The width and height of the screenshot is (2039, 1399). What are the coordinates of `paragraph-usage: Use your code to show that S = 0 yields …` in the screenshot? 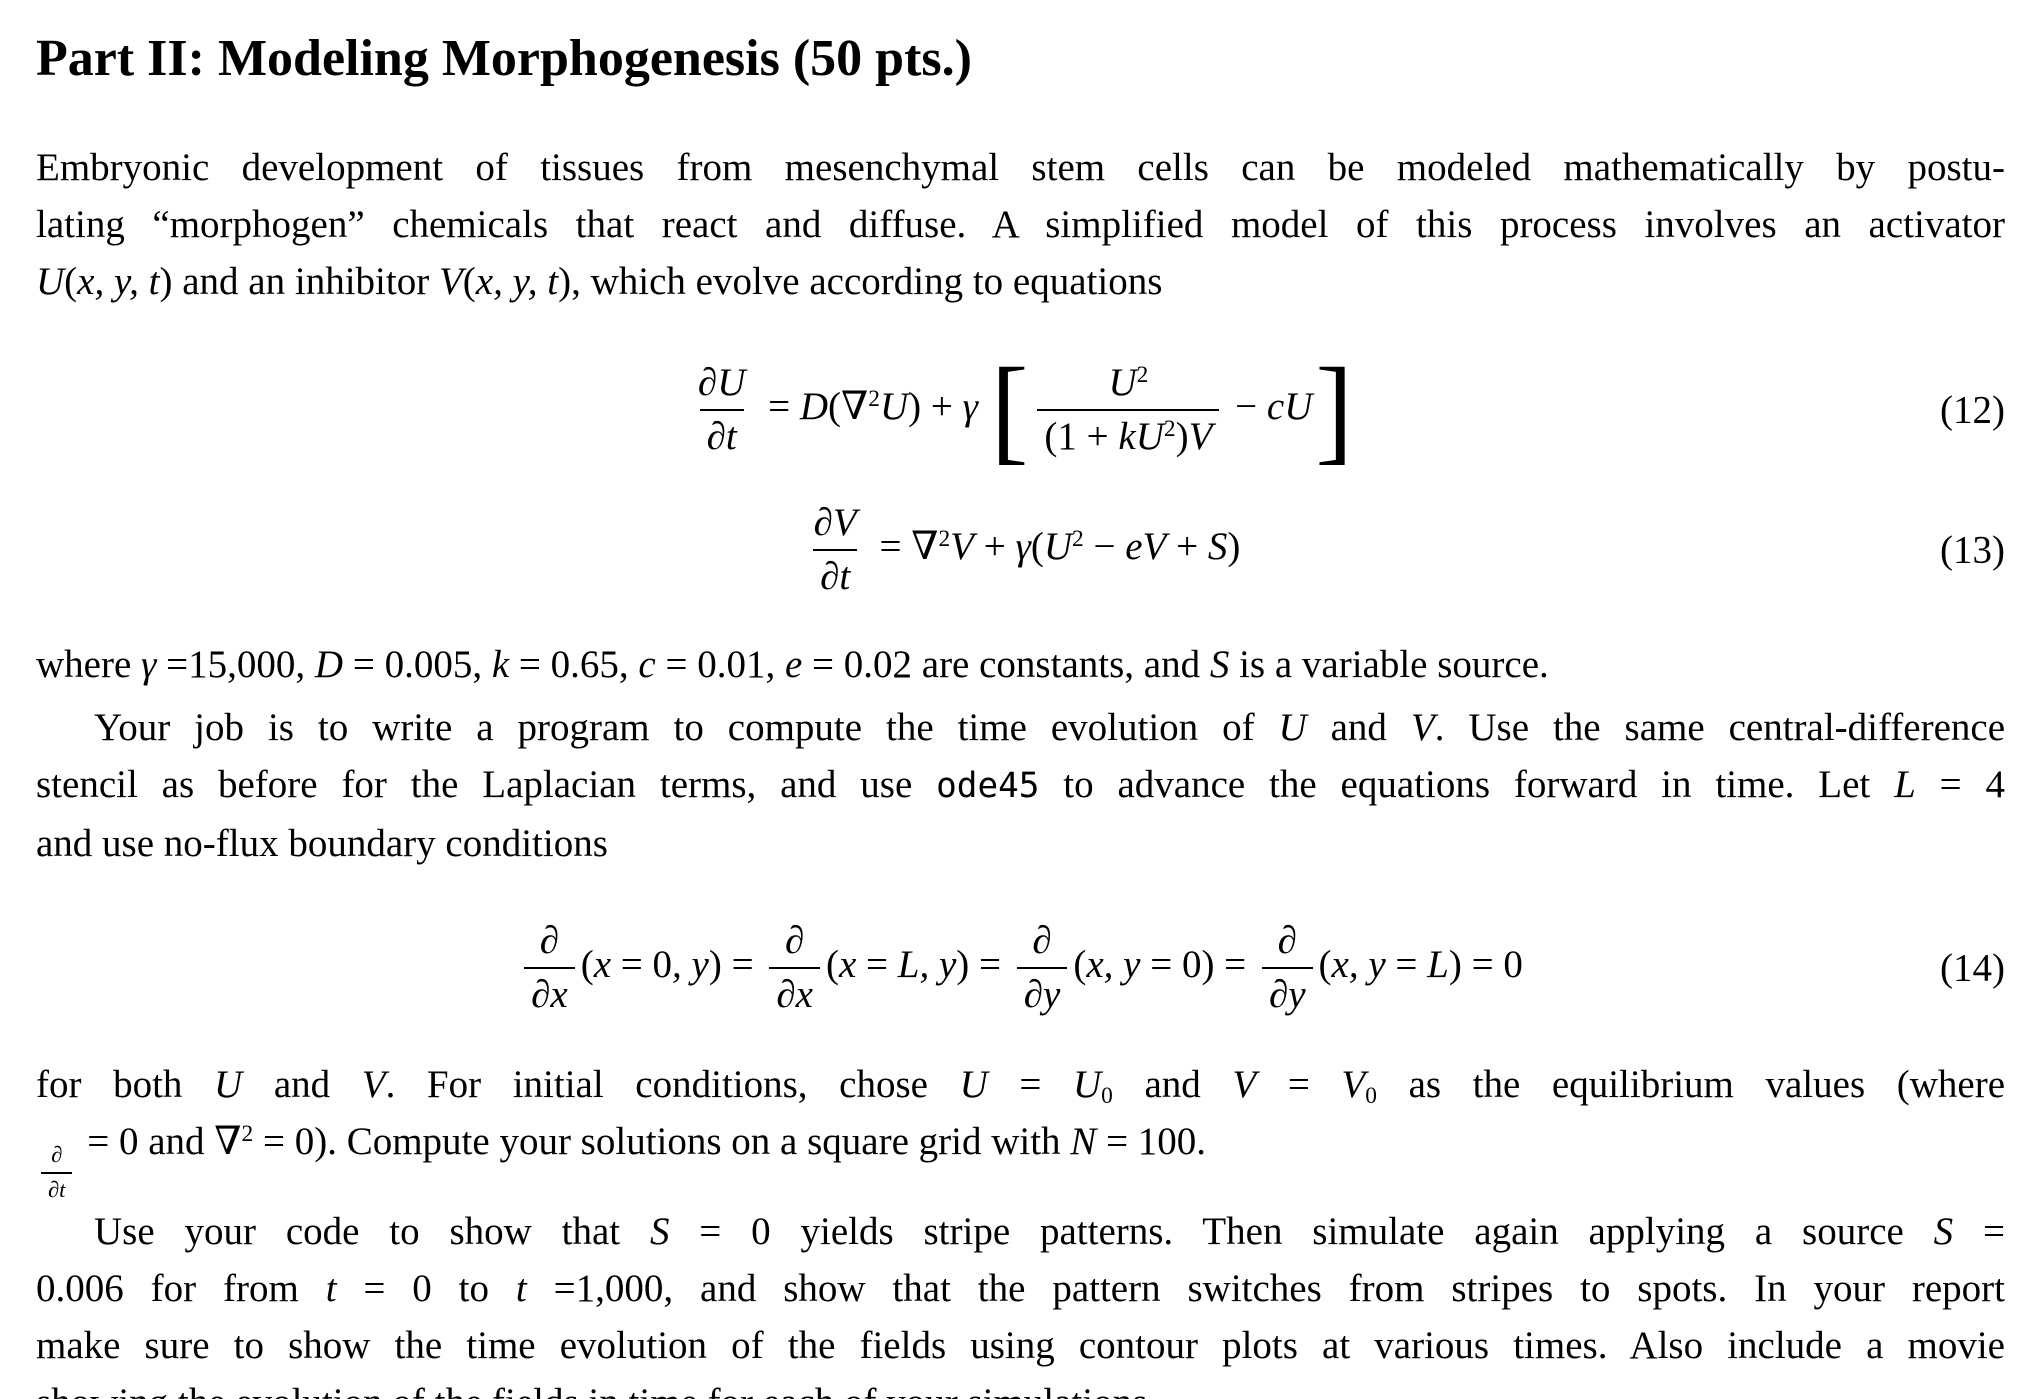 It's located at (1020, 1301).